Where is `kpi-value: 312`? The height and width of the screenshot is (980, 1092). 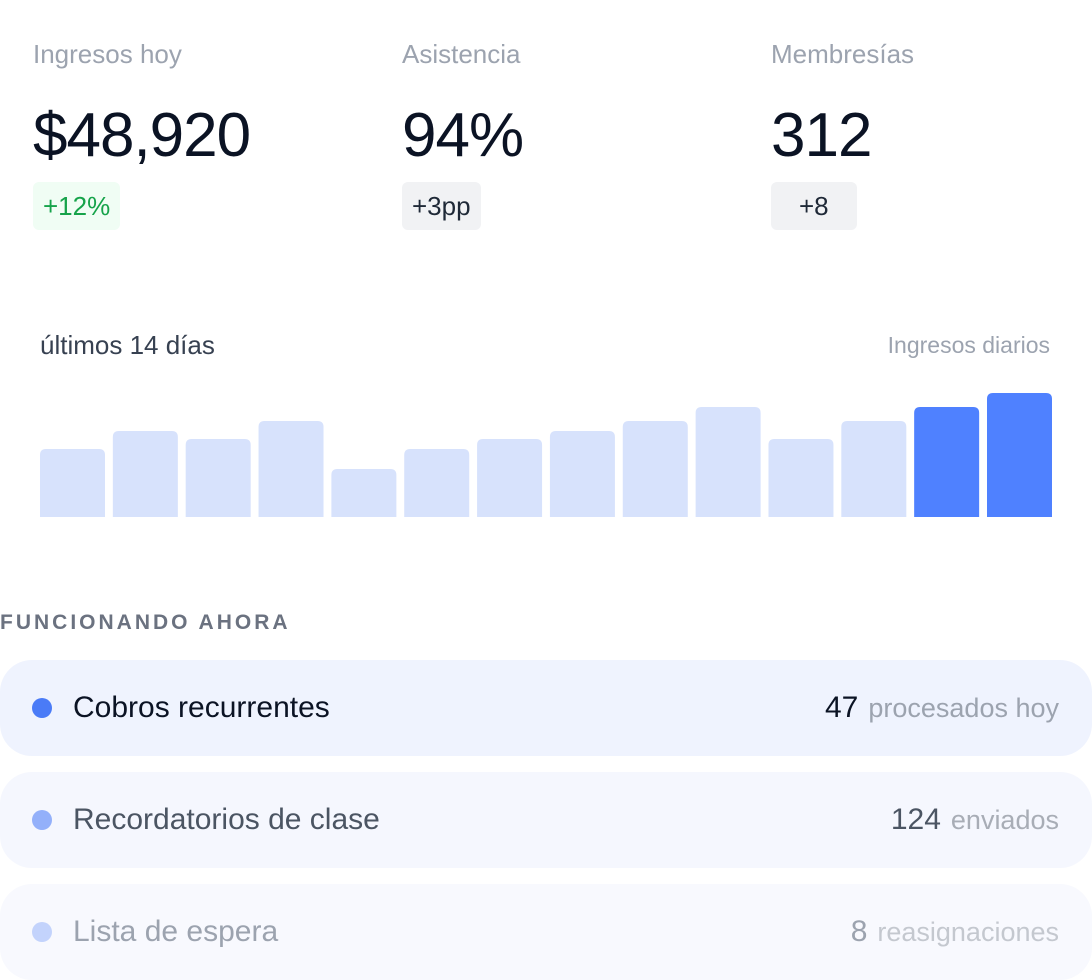
kpi-value: 312 is located at coordinates (821, 135).